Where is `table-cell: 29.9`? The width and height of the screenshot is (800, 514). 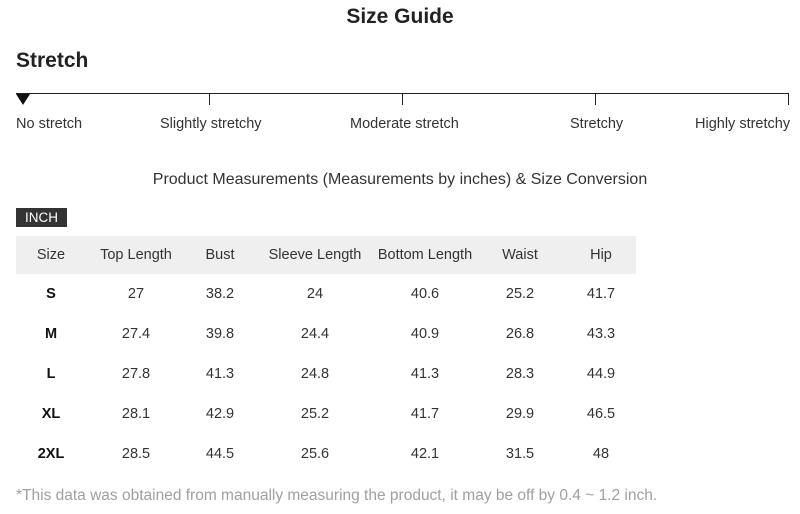
table-cell: 29.9 is located at coordinates (520, 414).